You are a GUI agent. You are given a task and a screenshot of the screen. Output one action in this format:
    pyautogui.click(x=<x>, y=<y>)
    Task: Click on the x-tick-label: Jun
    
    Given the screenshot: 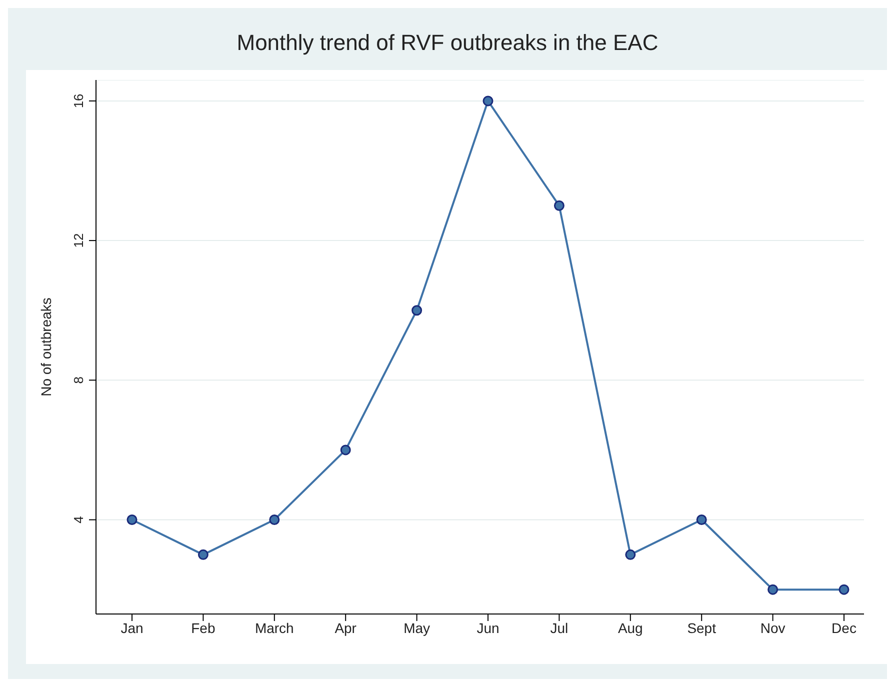 What is the action you would take?
    pyautogui.click(x=488, y=628)
    